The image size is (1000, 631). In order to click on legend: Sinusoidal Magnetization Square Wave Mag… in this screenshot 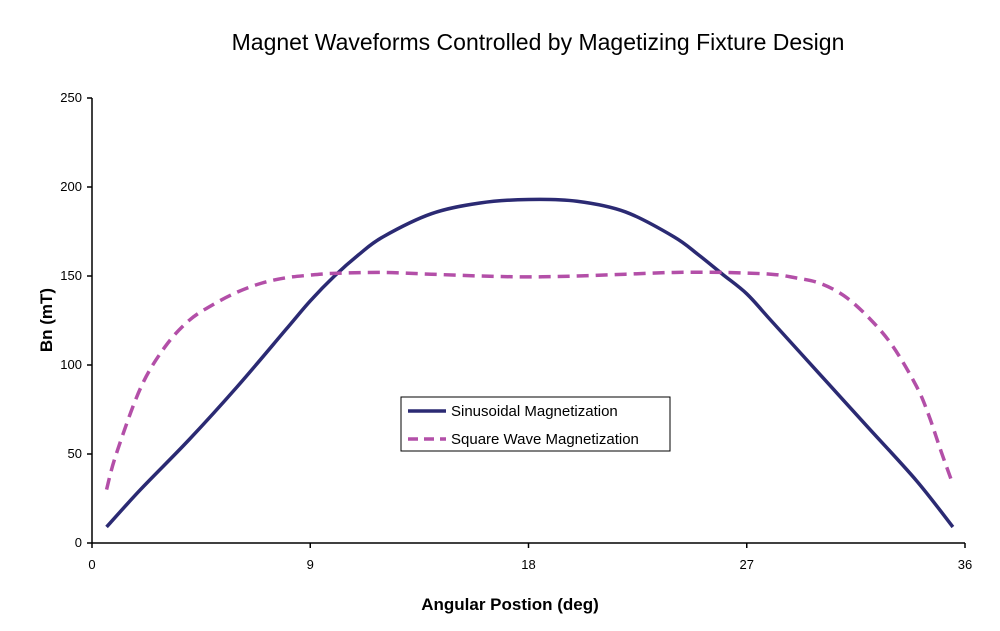, I will do `click(535, 424)`.